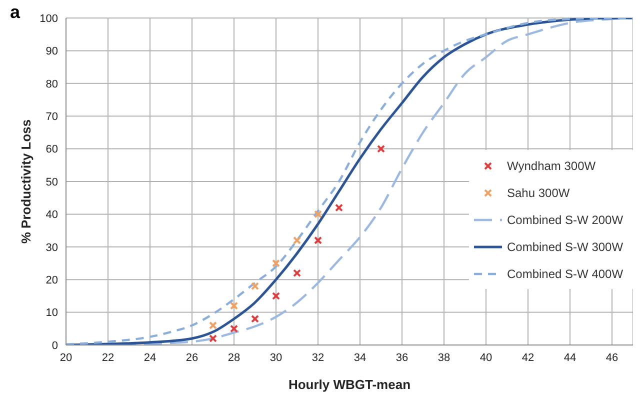 This screenshot has width=641, height=413. I want to click on x-tick-label: 36, so click(402, 358).